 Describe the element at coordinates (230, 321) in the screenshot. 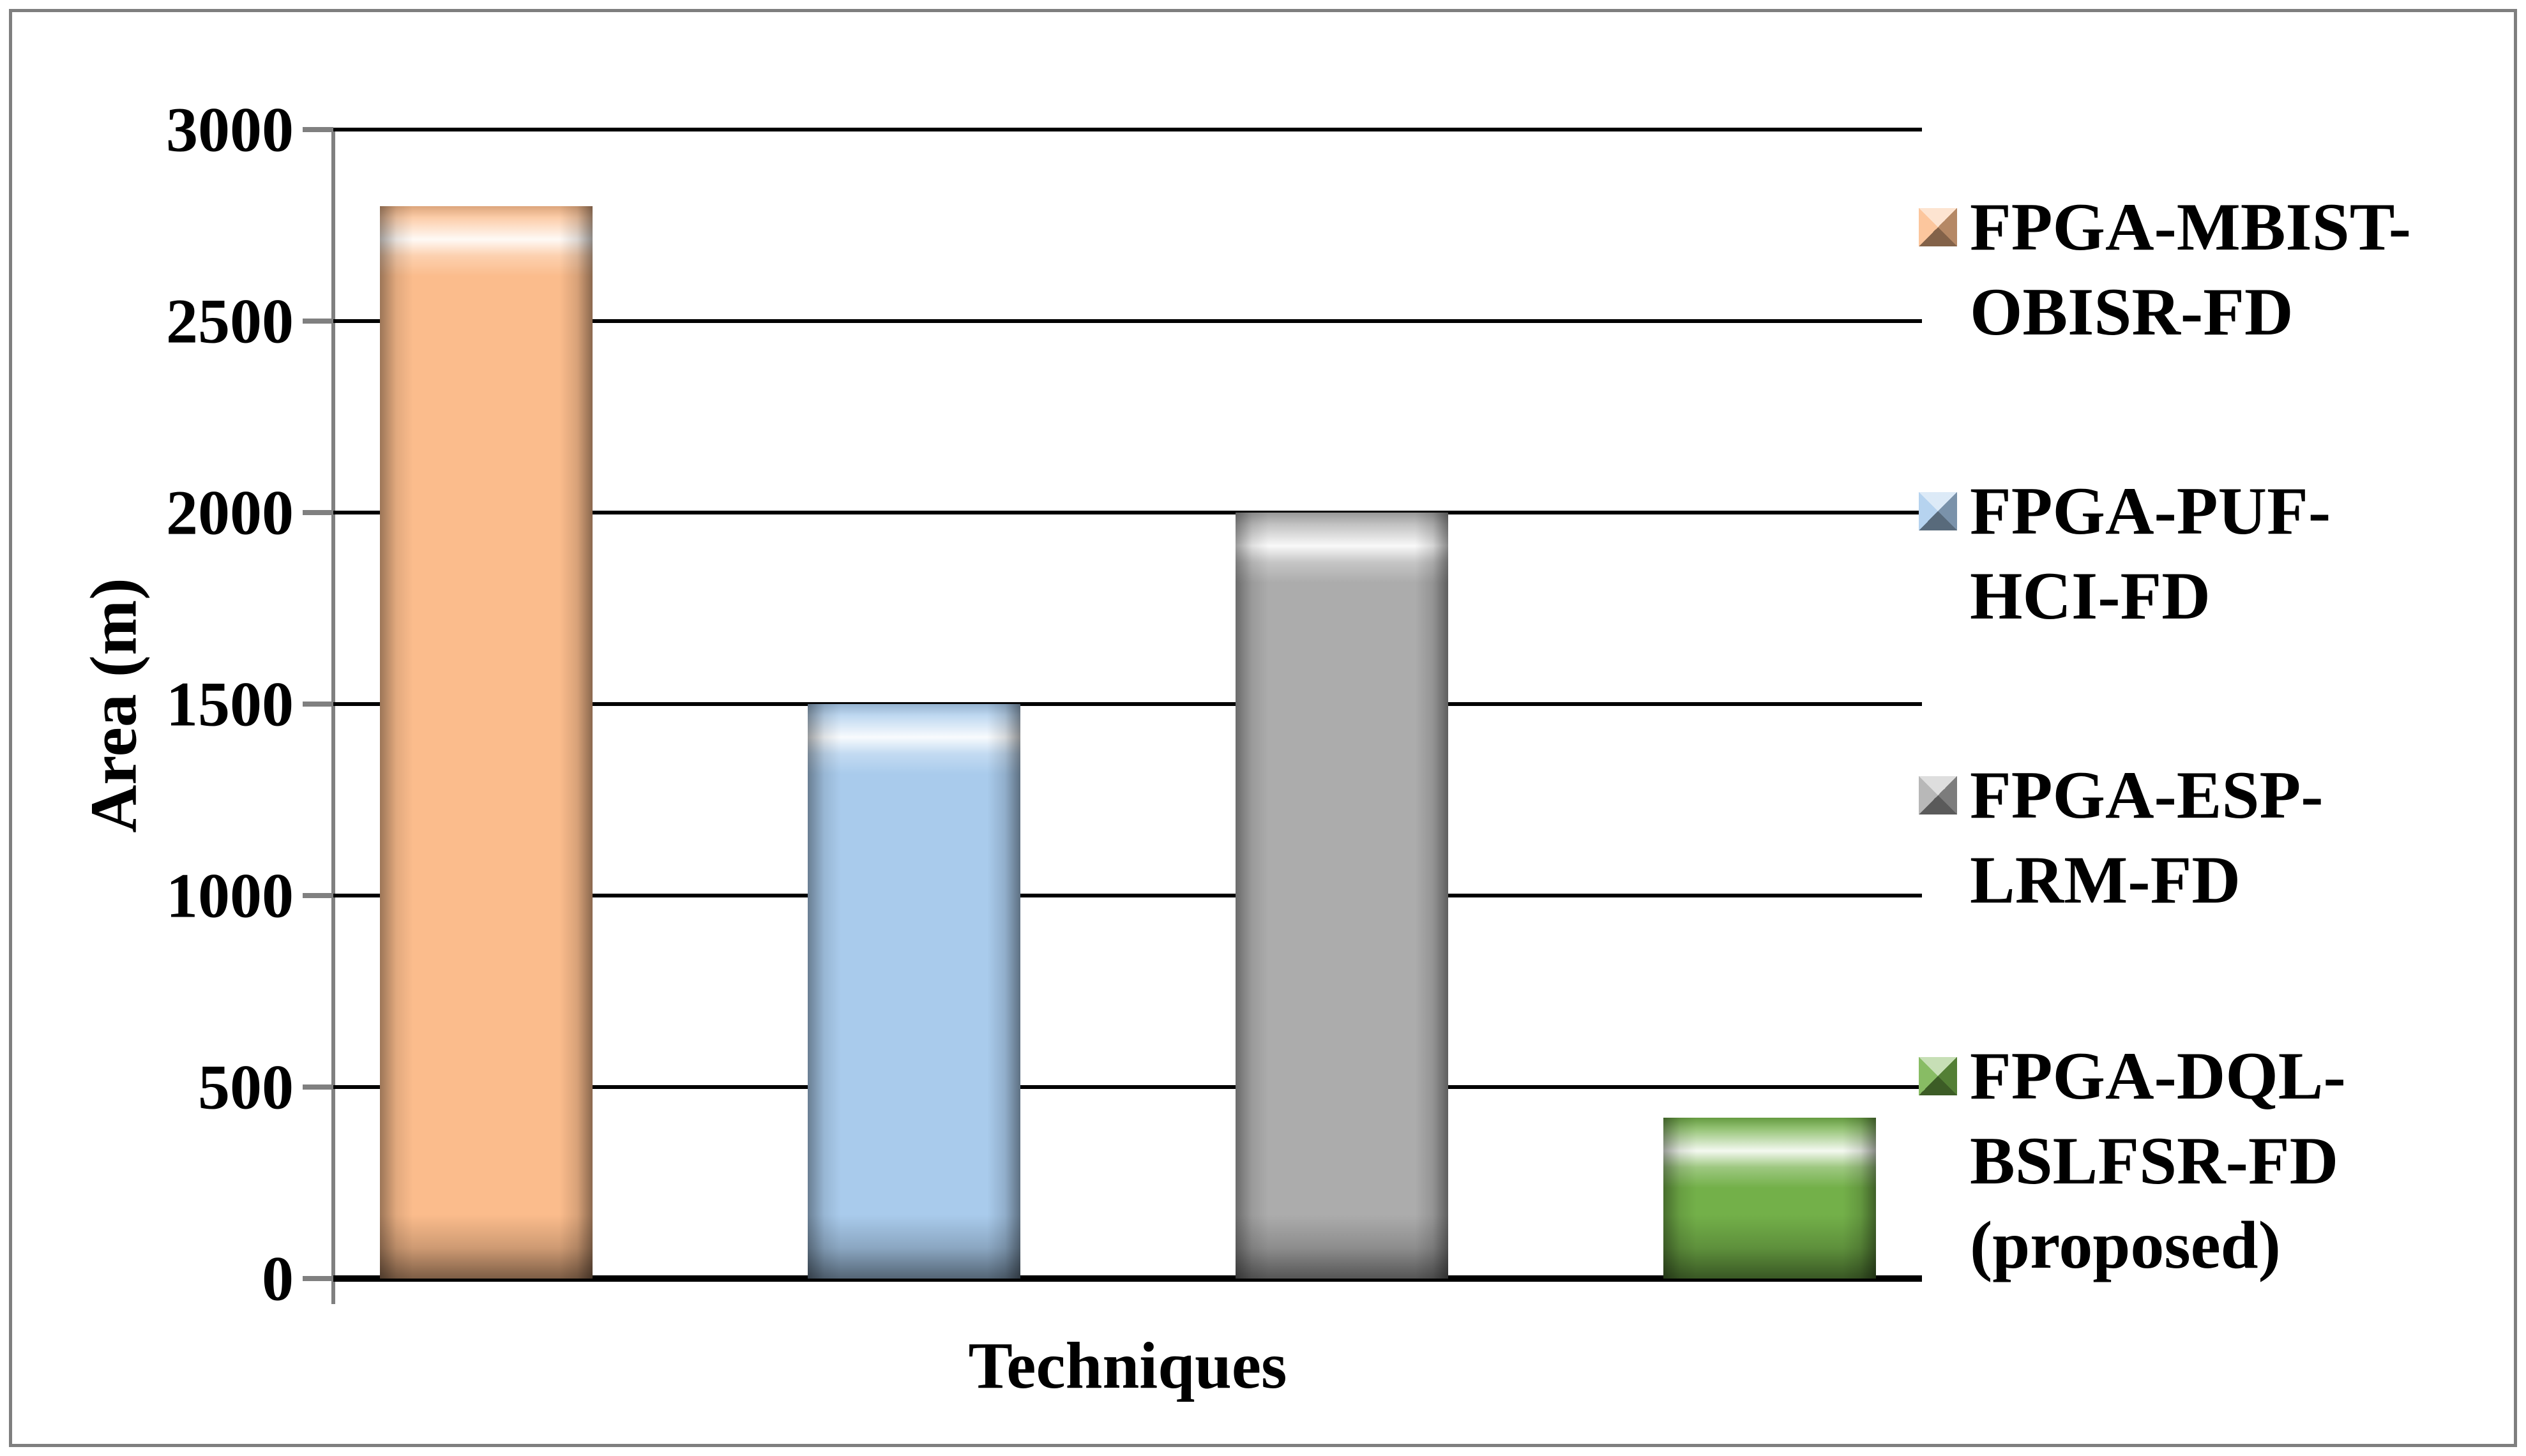

I see `y-tick-label: 2500` at that location.